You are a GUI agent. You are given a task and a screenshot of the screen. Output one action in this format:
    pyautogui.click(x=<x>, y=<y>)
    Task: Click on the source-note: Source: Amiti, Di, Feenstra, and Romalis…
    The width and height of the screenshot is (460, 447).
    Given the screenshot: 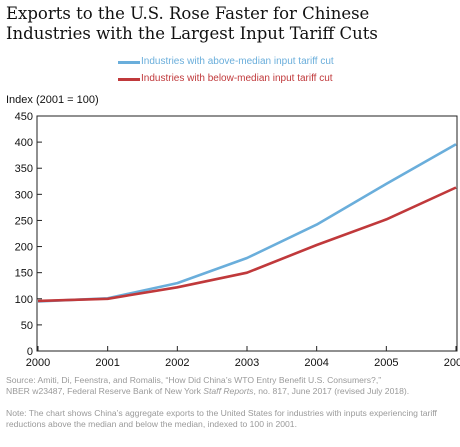 What is the action you would take?
    pyautogui.click(x=232, y=386)
    